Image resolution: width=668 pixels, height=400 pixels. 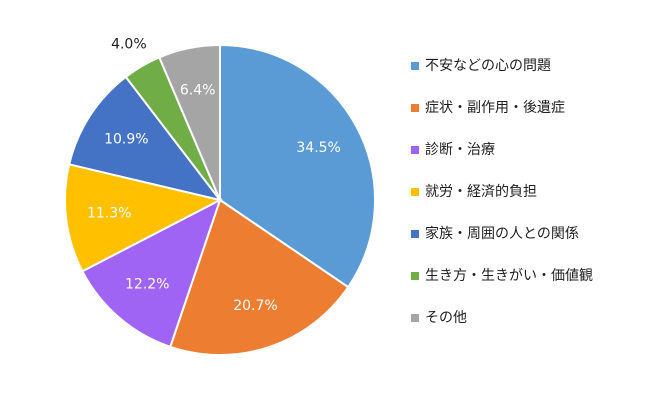 I want to click on pie-value-label-5: 10.9%, so click(x=126, y=139).